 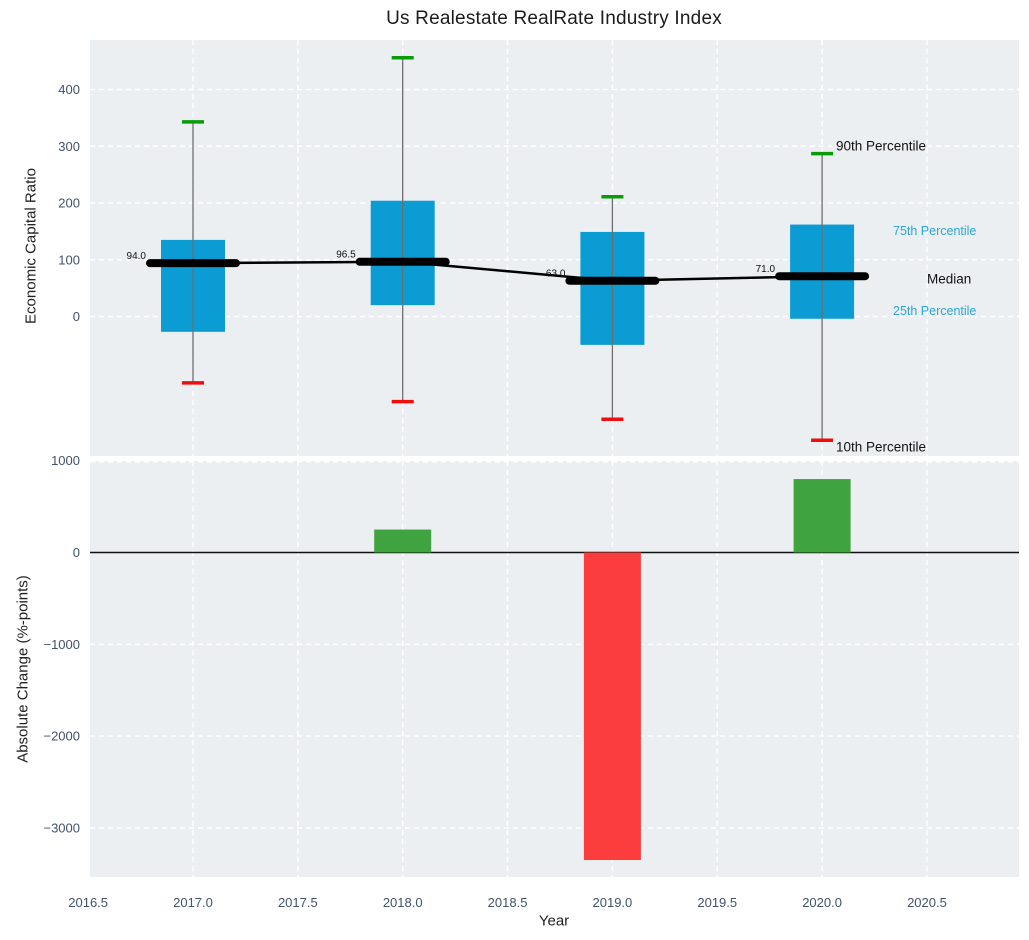 What do you see at coordinates (69, 203) in the screenshot?
I see `y-tick-label-top: 200` at bounding box center [69, 203].